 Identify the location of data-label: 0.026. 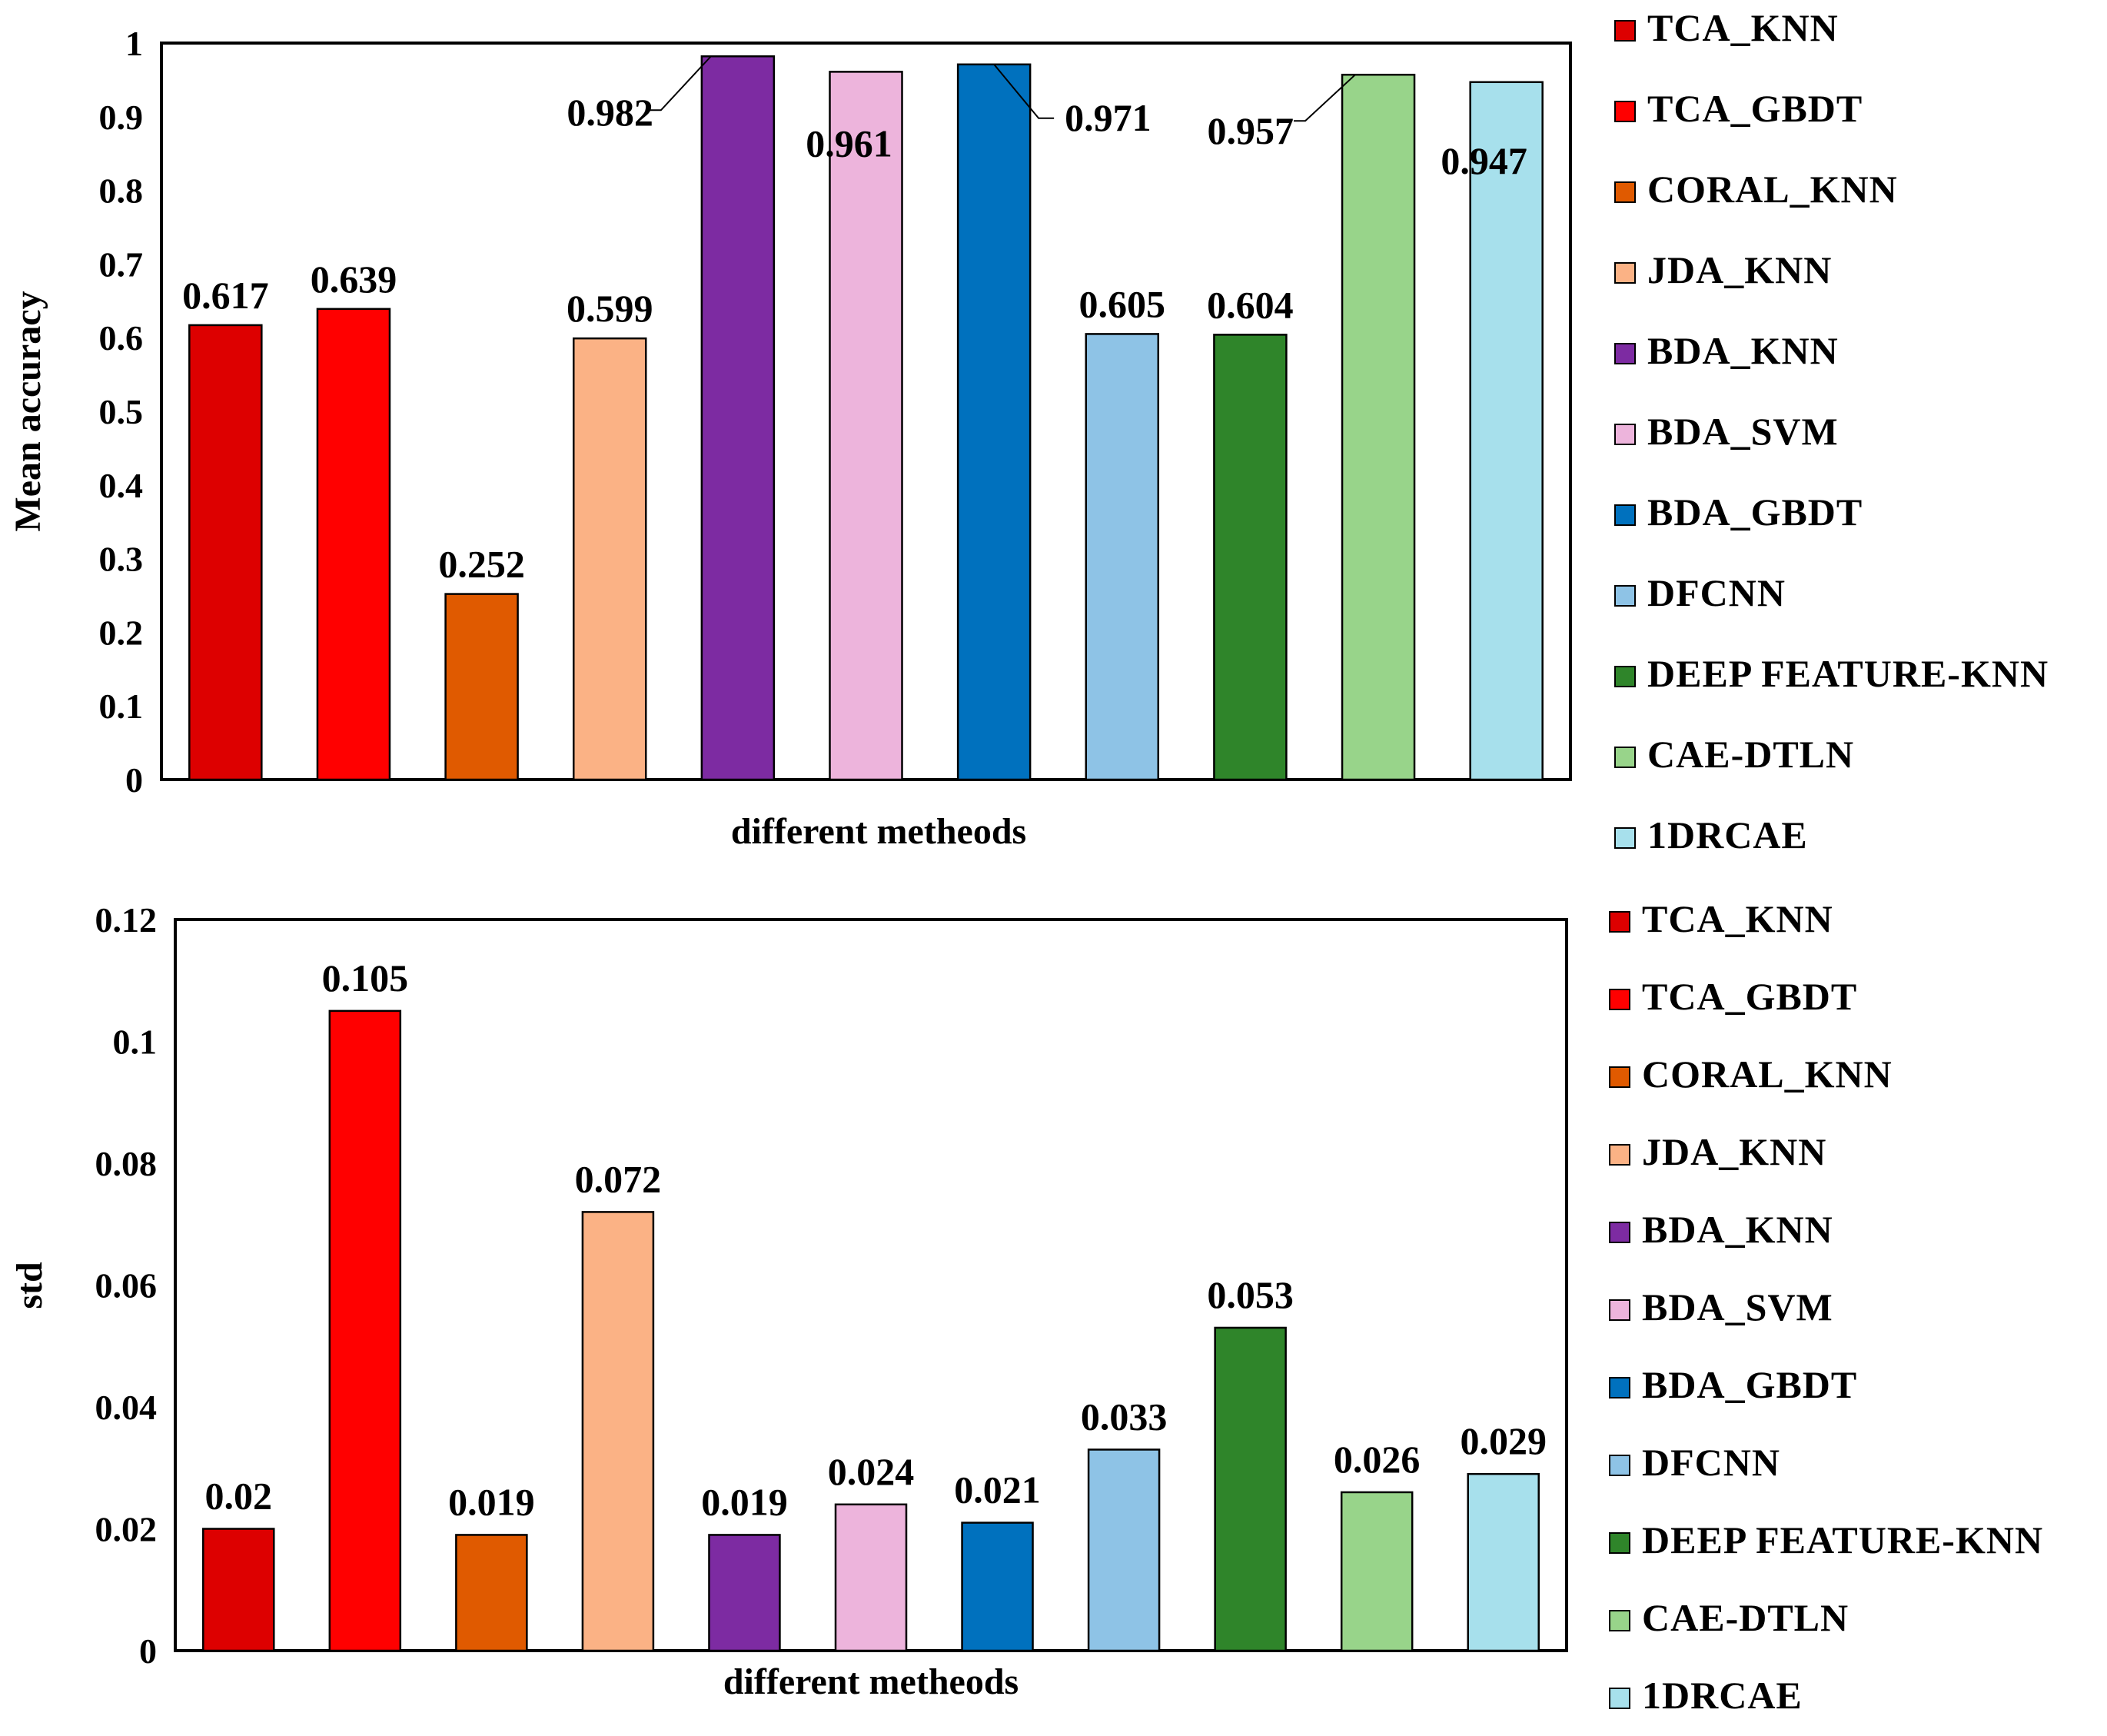
(1377, 1459).